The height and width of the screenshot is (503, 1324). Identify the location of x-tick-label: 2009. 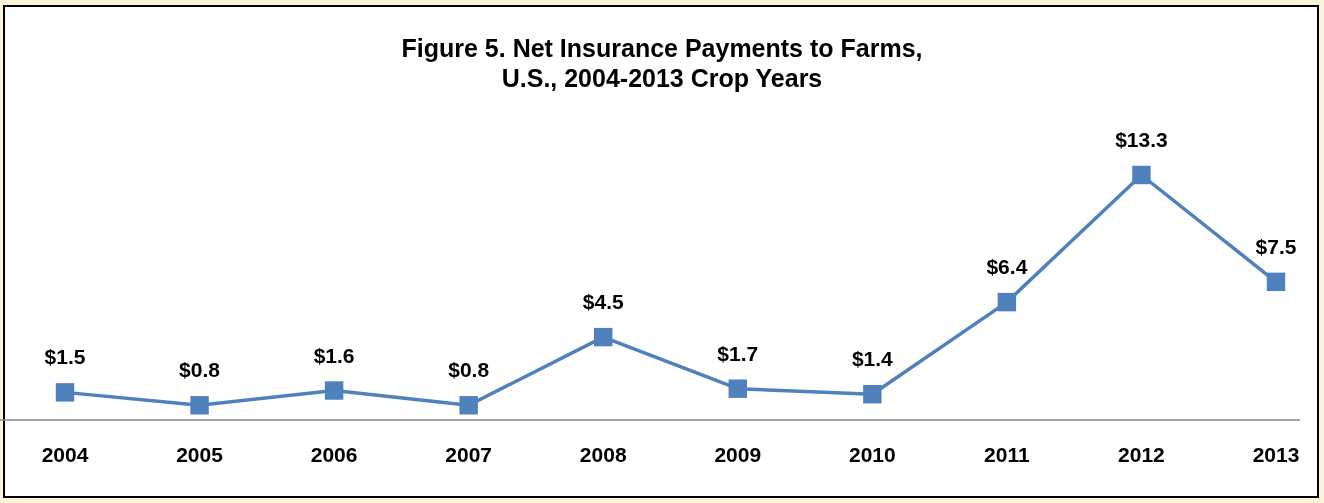
(738, 454).